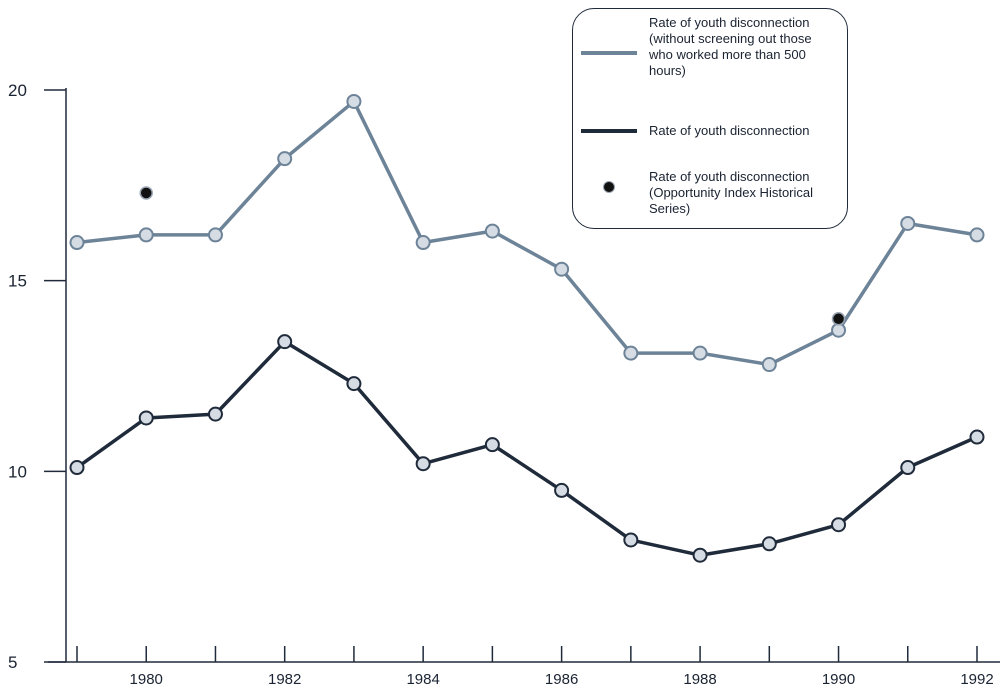 The height and width of the screenshot is (696, 1008). Describe the element at coordinates (146, 679) in the screenshot. I see `x-tick-label: 1980` at that location.